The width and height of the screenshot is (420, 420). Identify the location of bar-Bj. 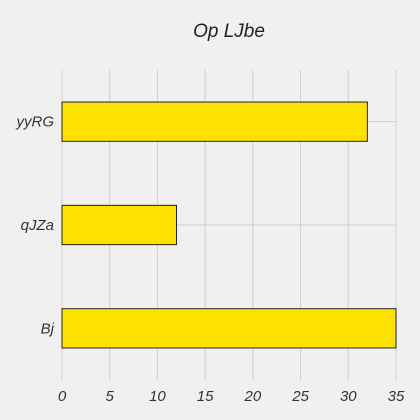
(229, 328).